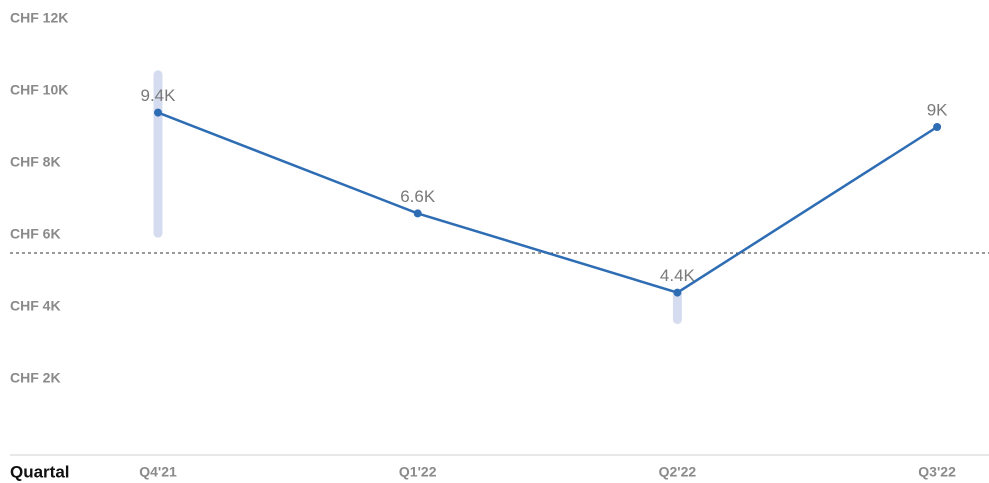 This screenshot has width=989, height=483. What do you see at coordinates (39, 18) in the screenshot?
I see `y-tick-label: CHF 12K` at bounding box center [39, 18].